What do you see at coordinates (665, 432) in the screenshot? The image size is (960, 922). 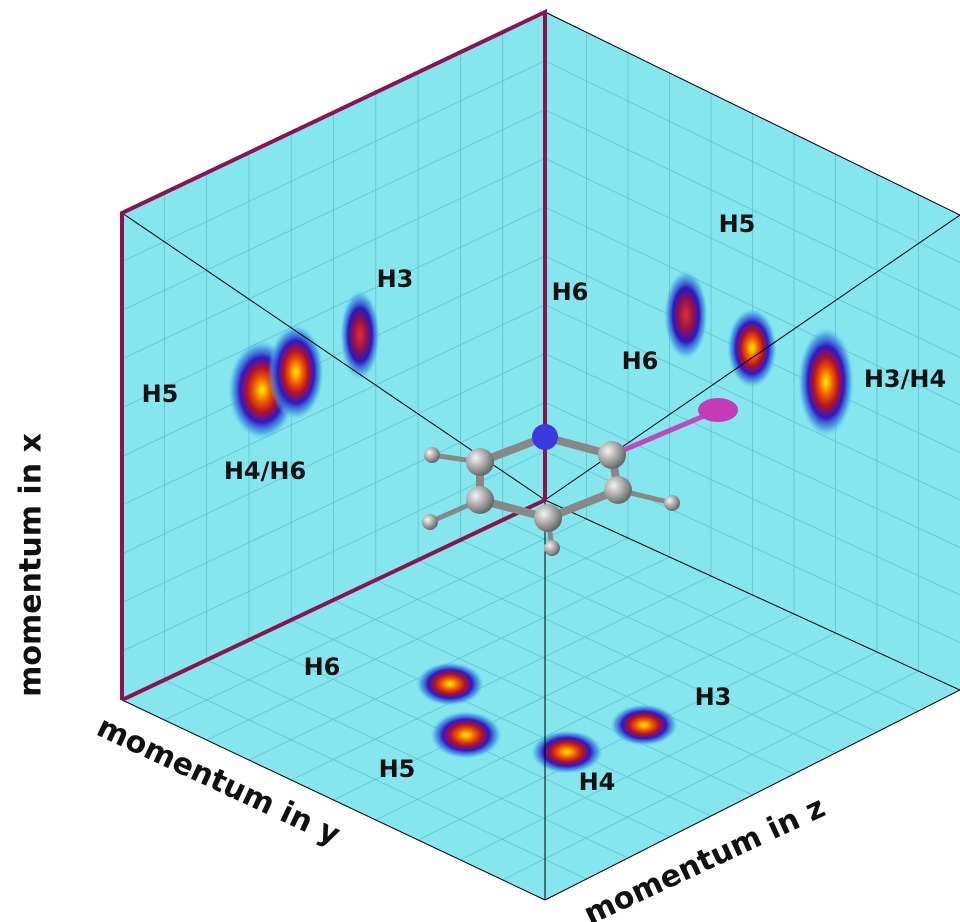 I see `bond` at bounding box center [665, 432].